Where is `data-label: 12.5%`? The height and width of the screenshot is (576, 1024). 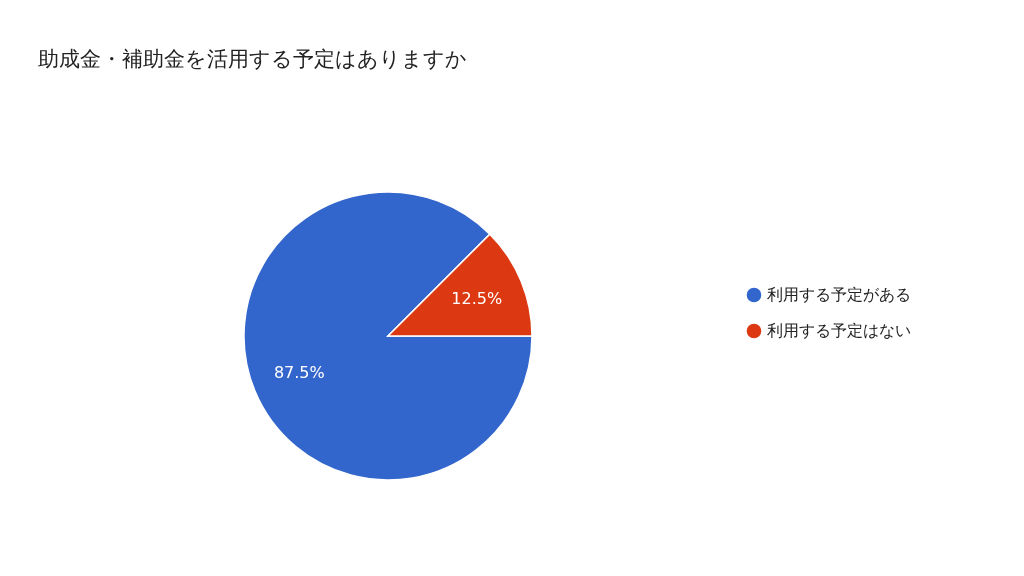 data-label: 12.5% is located at coordinates (477, 299).